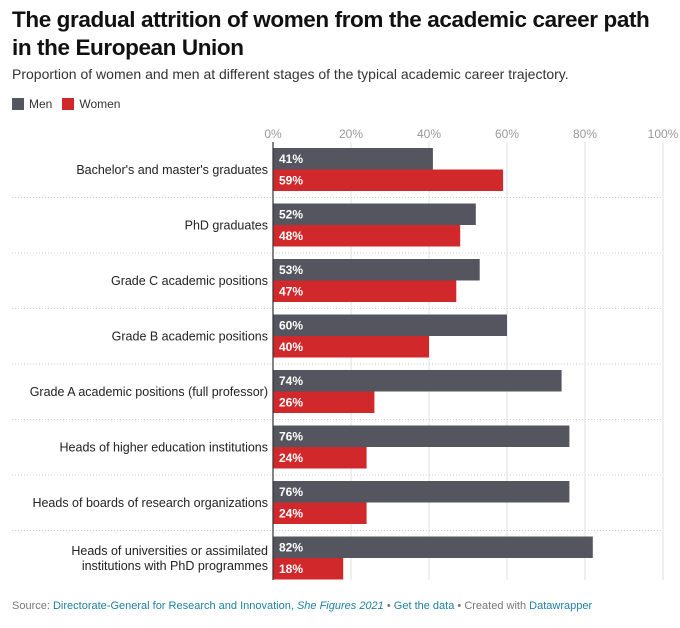  What do you see at coordinates (351, 134) in the screenshot?
I see `x-tick-label: 20%` at bounding box center [351, 134].